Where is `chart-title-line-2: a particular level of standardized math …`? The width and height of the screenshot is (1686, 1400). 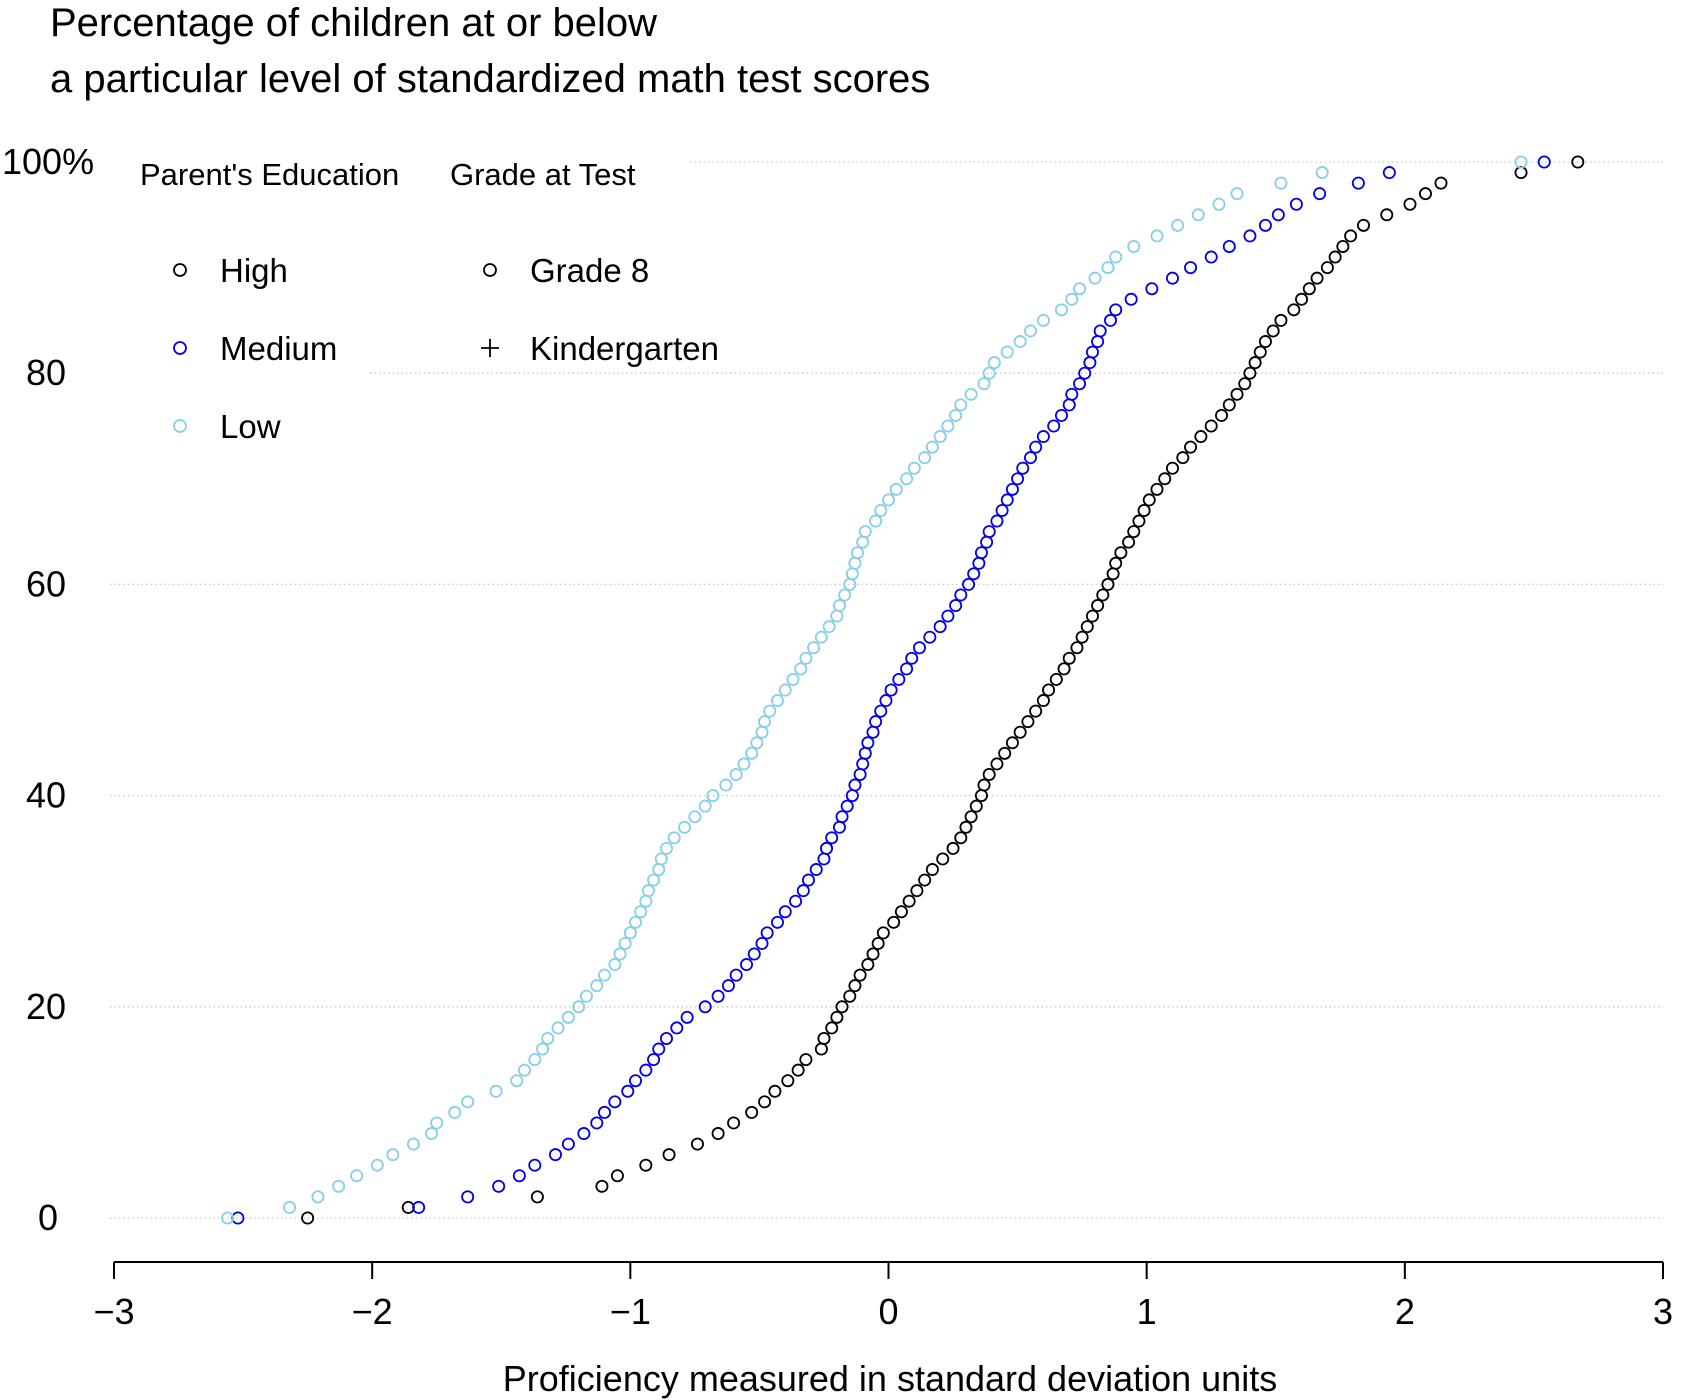 chart-title-line-2: a particular level of standardized math … is located at coordinates (490, 79).